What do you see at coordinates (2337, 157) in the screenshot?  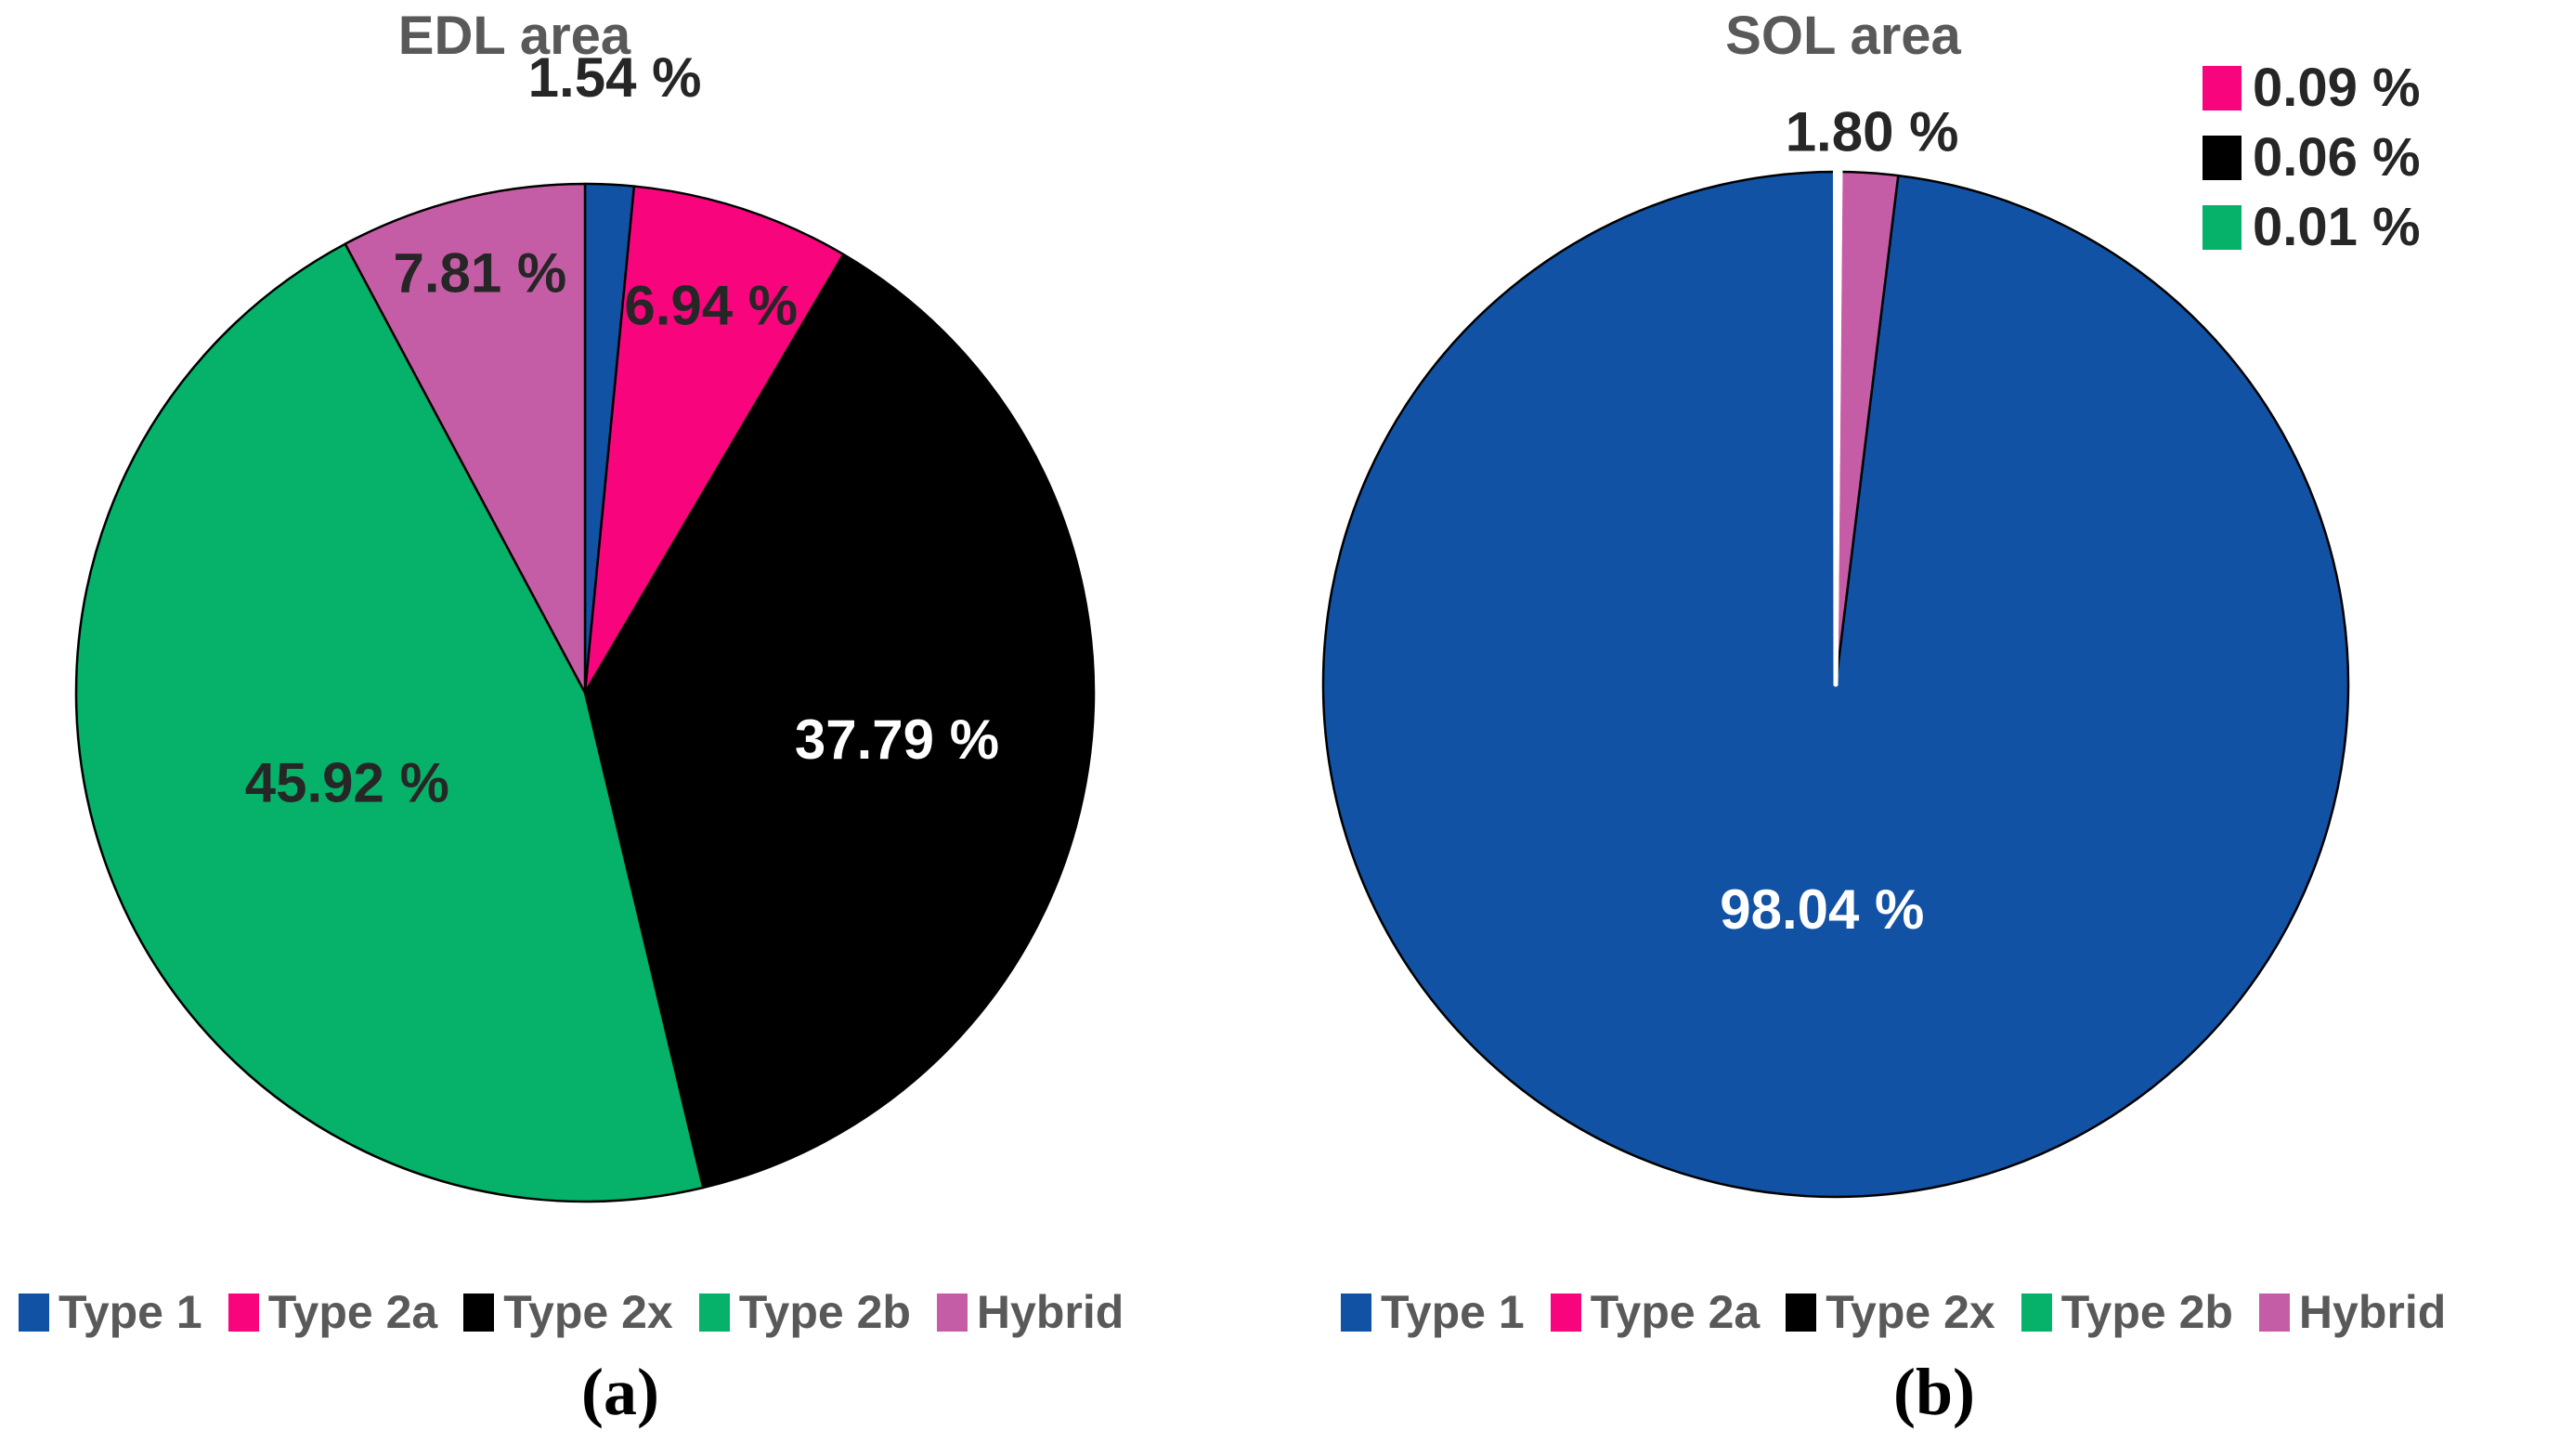 I see `legend-label: 0.06 %` at bounding box center [2337, 157].